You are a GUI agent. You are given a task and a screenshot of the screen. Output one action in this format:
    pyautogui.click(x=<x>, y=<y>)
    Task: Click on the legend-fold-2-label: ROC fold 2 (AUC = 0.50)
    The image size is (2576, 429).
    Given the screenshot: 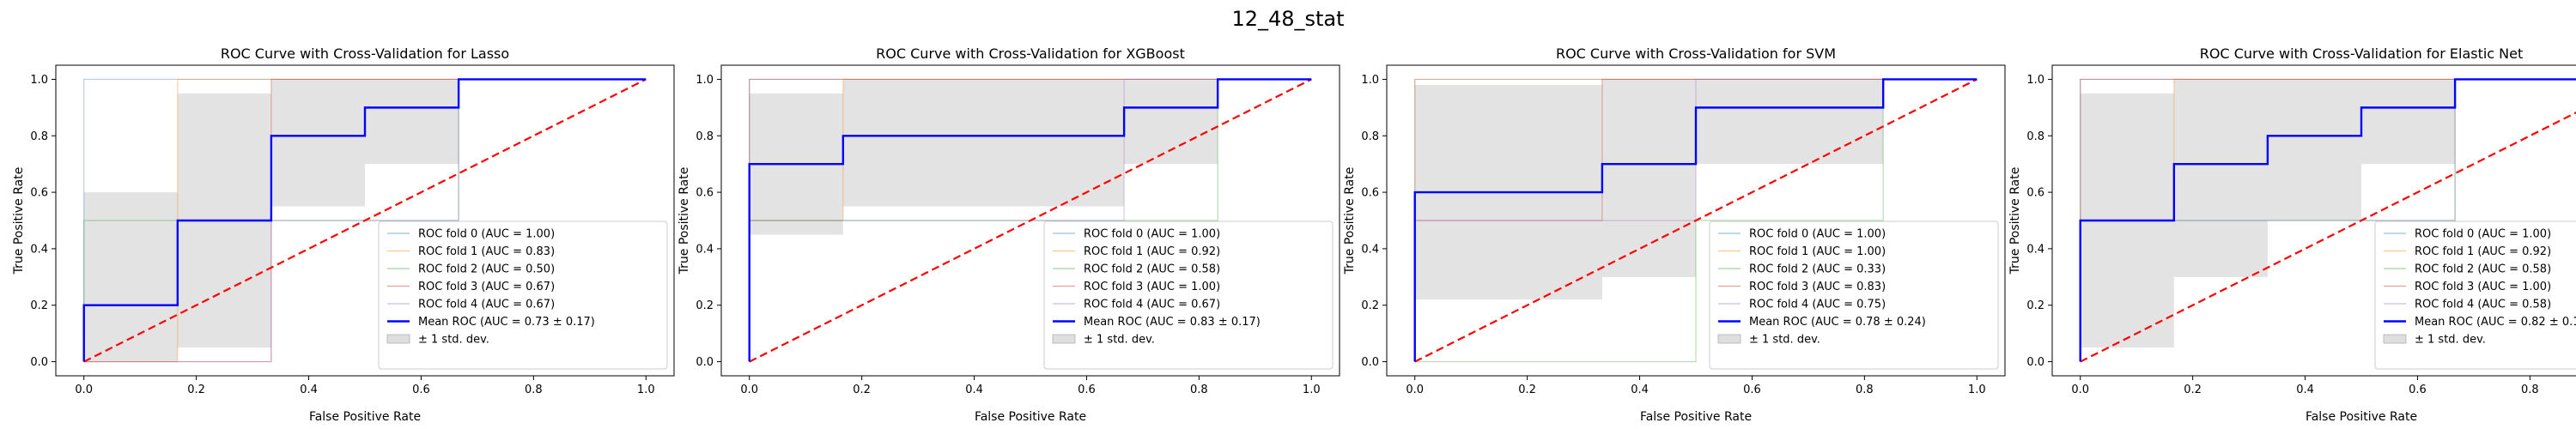 What is the action you would take?
    pyautogui.click(x=486, y=270)
    